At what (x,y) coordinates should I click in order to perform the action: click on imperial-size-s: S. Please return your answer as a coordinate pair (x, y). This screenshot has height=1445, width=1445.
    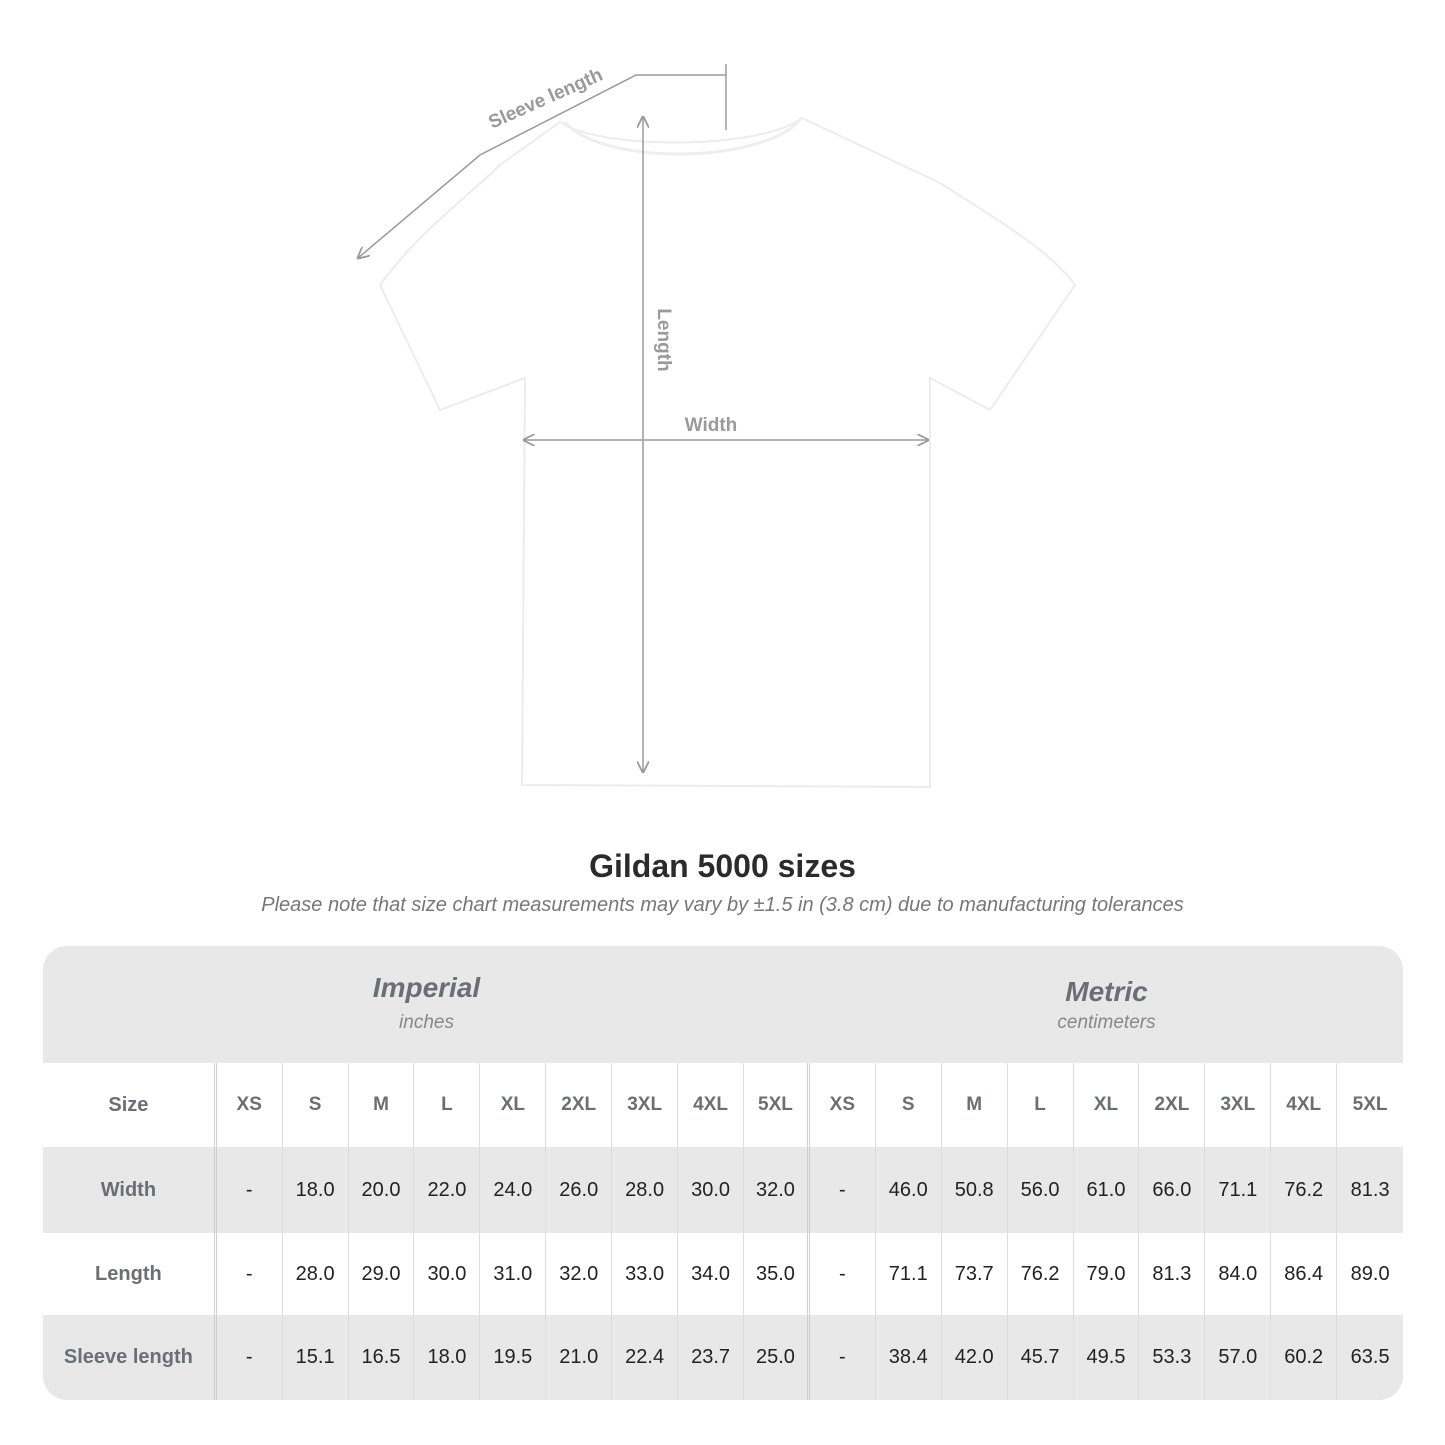
    Looking at the image, I should click on (316, 1105).